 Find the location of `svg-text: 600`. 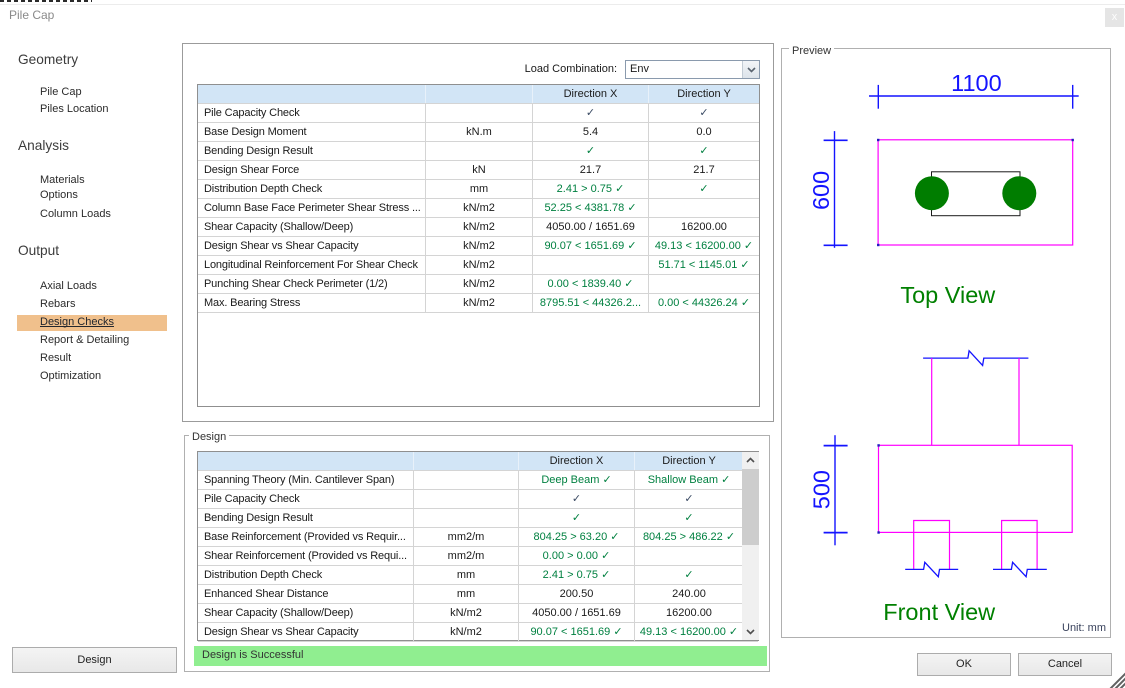

svg-text: 600 is located at coordinates (821, 190).